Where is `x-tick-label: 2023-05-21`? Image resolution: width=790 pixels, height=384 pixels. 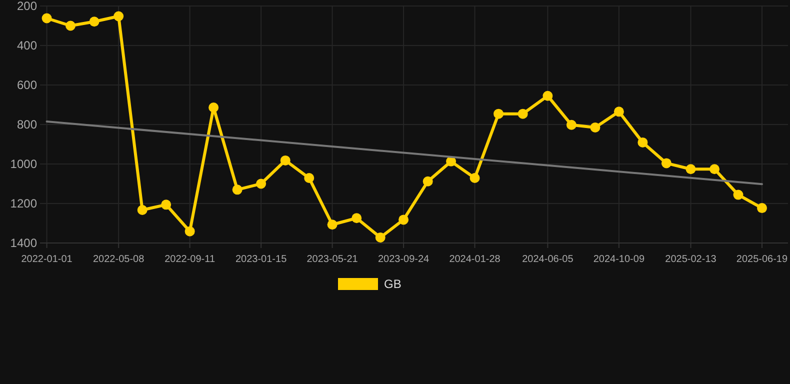
x-tick-label: 2023-05-21 is located at coordinates (332, 259).